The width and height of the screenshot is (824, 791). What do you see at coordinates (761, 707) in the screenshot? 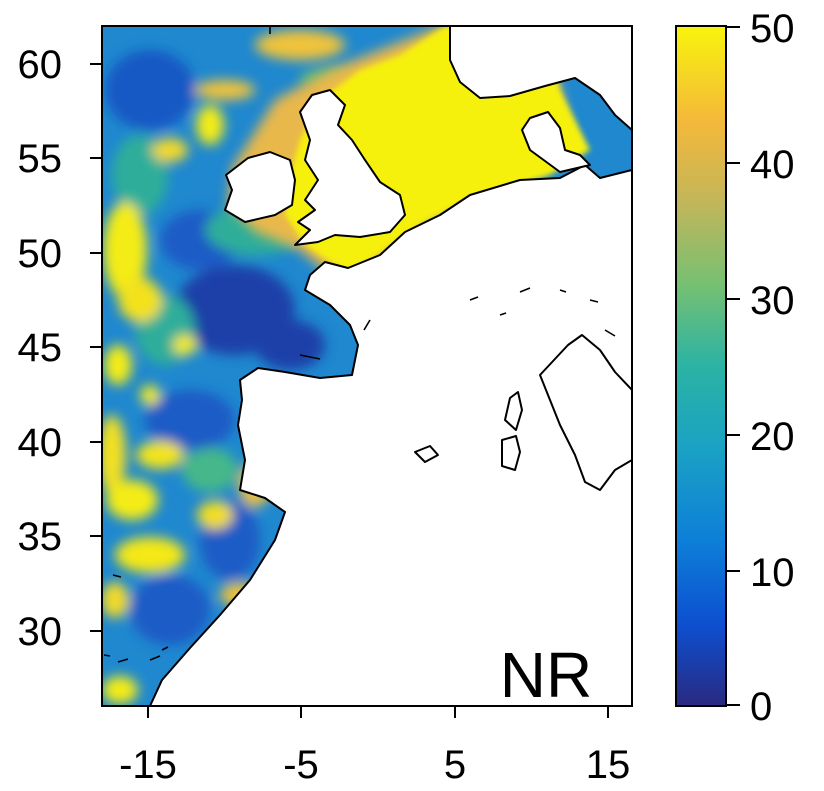
I see `colorbar-tick-label: 0` at bounding box center [761, 707].